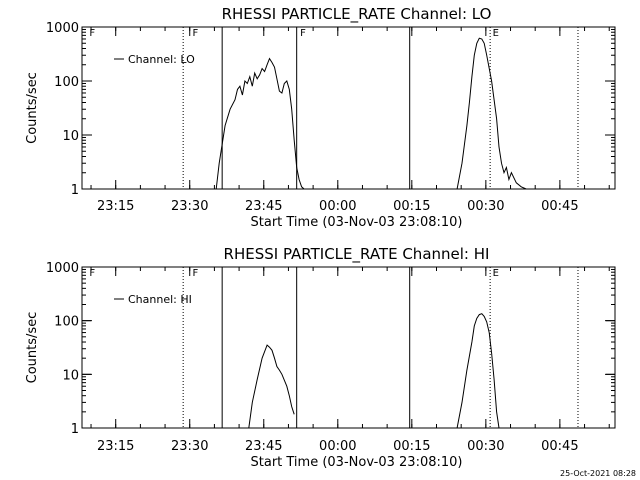  I want to click on chart-title: RHESSI PARTICLE_RATE Channel: HI, so click(357, 254).